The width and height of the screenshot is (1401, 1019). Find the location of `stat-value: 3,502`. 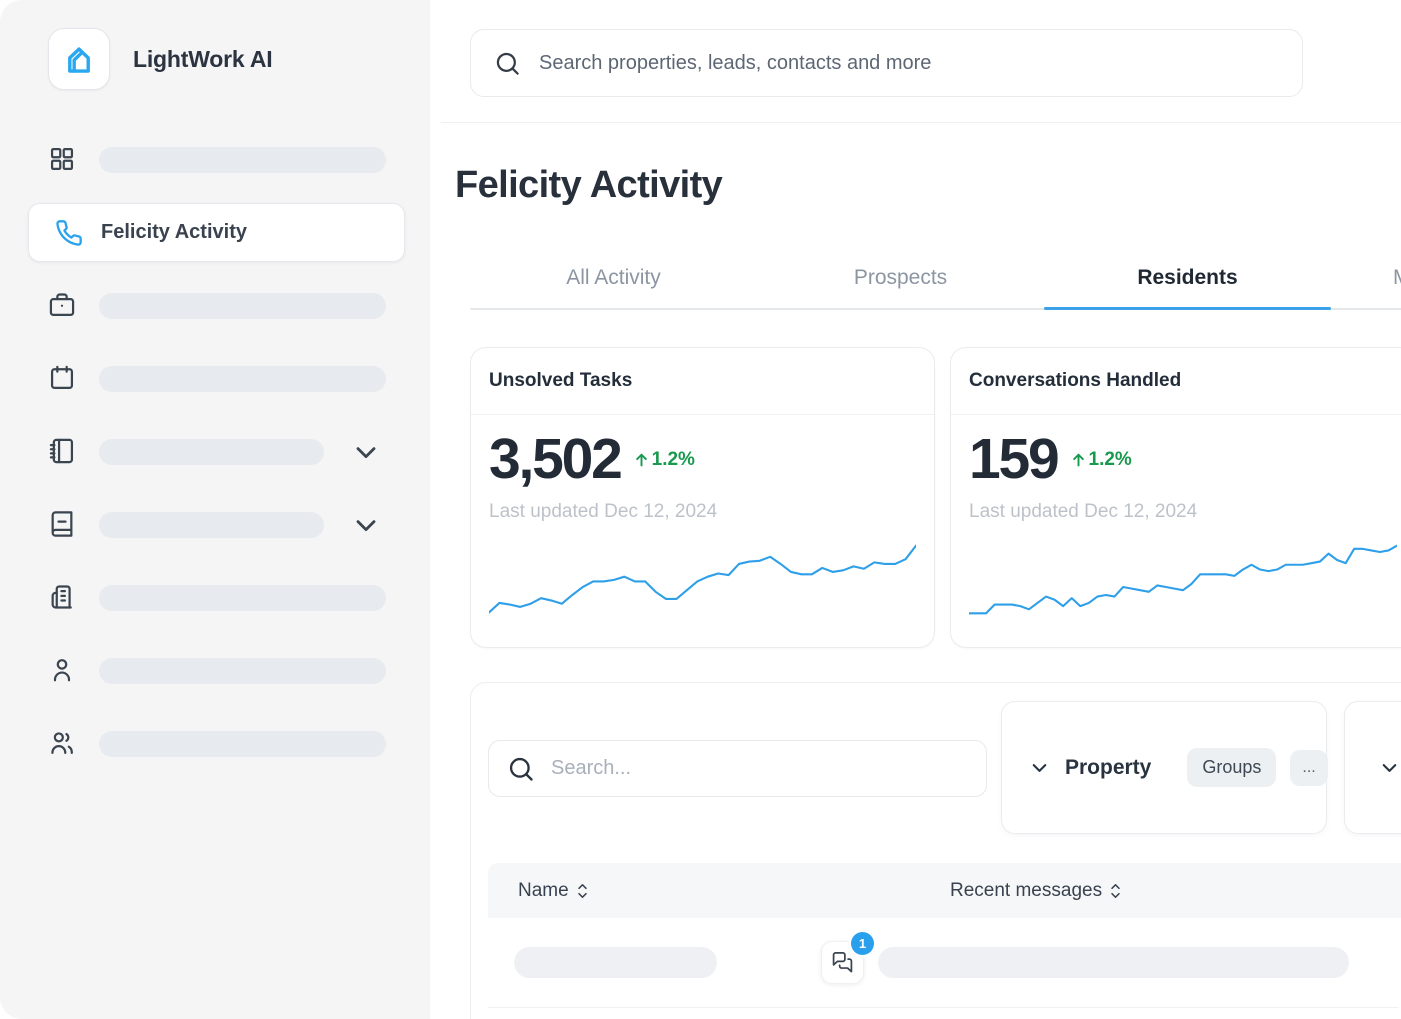

stat-value: 3,502 is located at coordinates (556, 459).